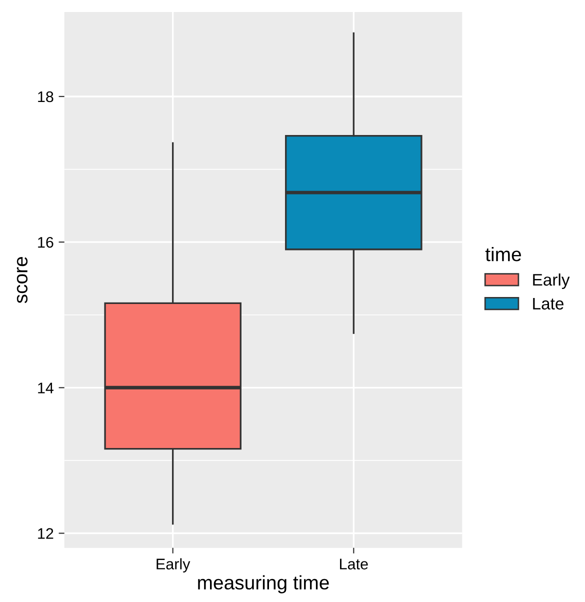 The width and height of the screenshot is (585, 602). What do you see at coordinates (46, 242) in the screenshot?
I see `y-tick-label: 16` at bounding box center [46, 242].